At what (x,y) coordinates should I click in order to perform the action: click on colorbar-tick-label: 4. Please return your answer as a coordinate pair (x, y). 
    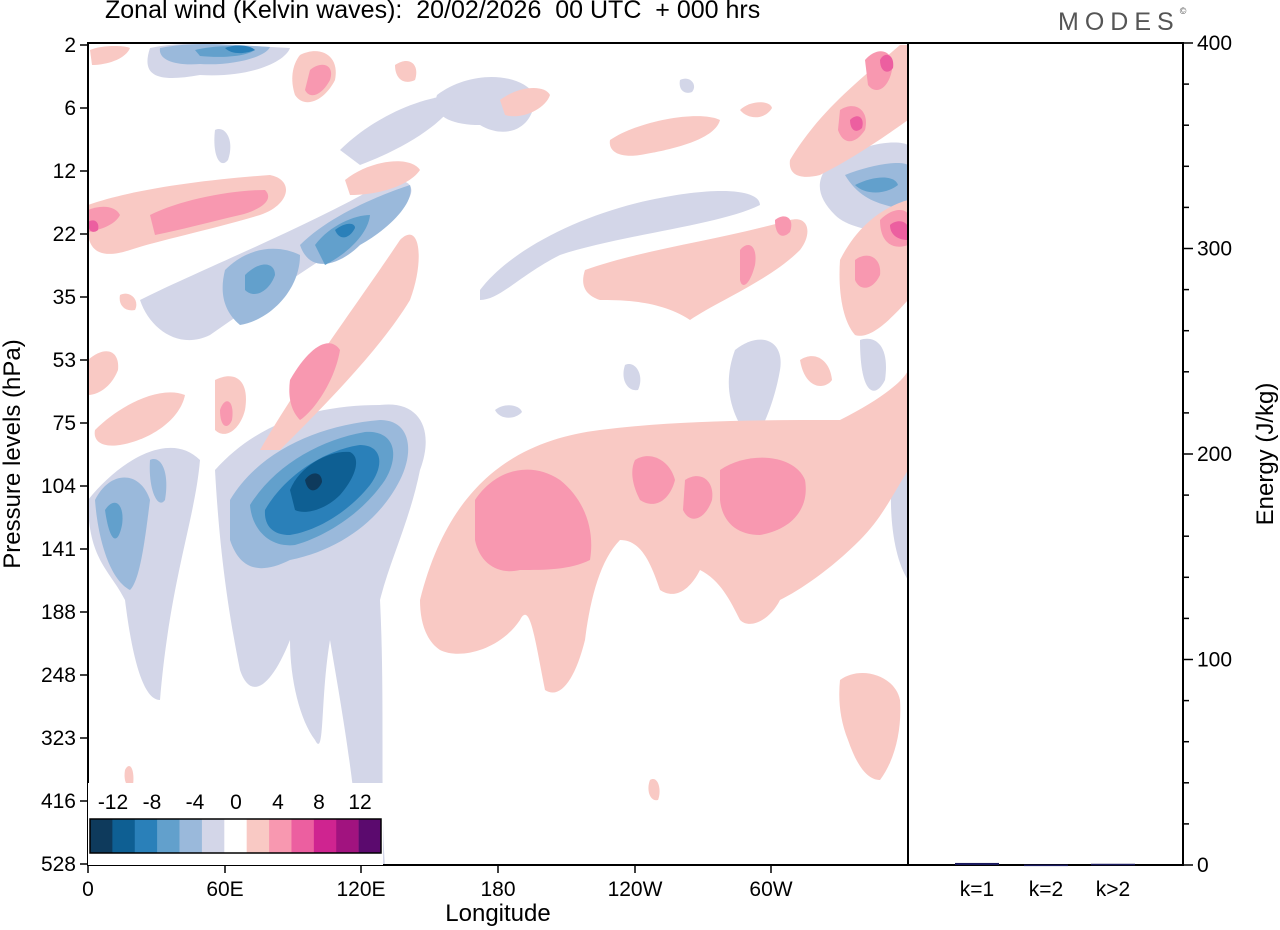
    Looking at the image, I should click on (278, 802).